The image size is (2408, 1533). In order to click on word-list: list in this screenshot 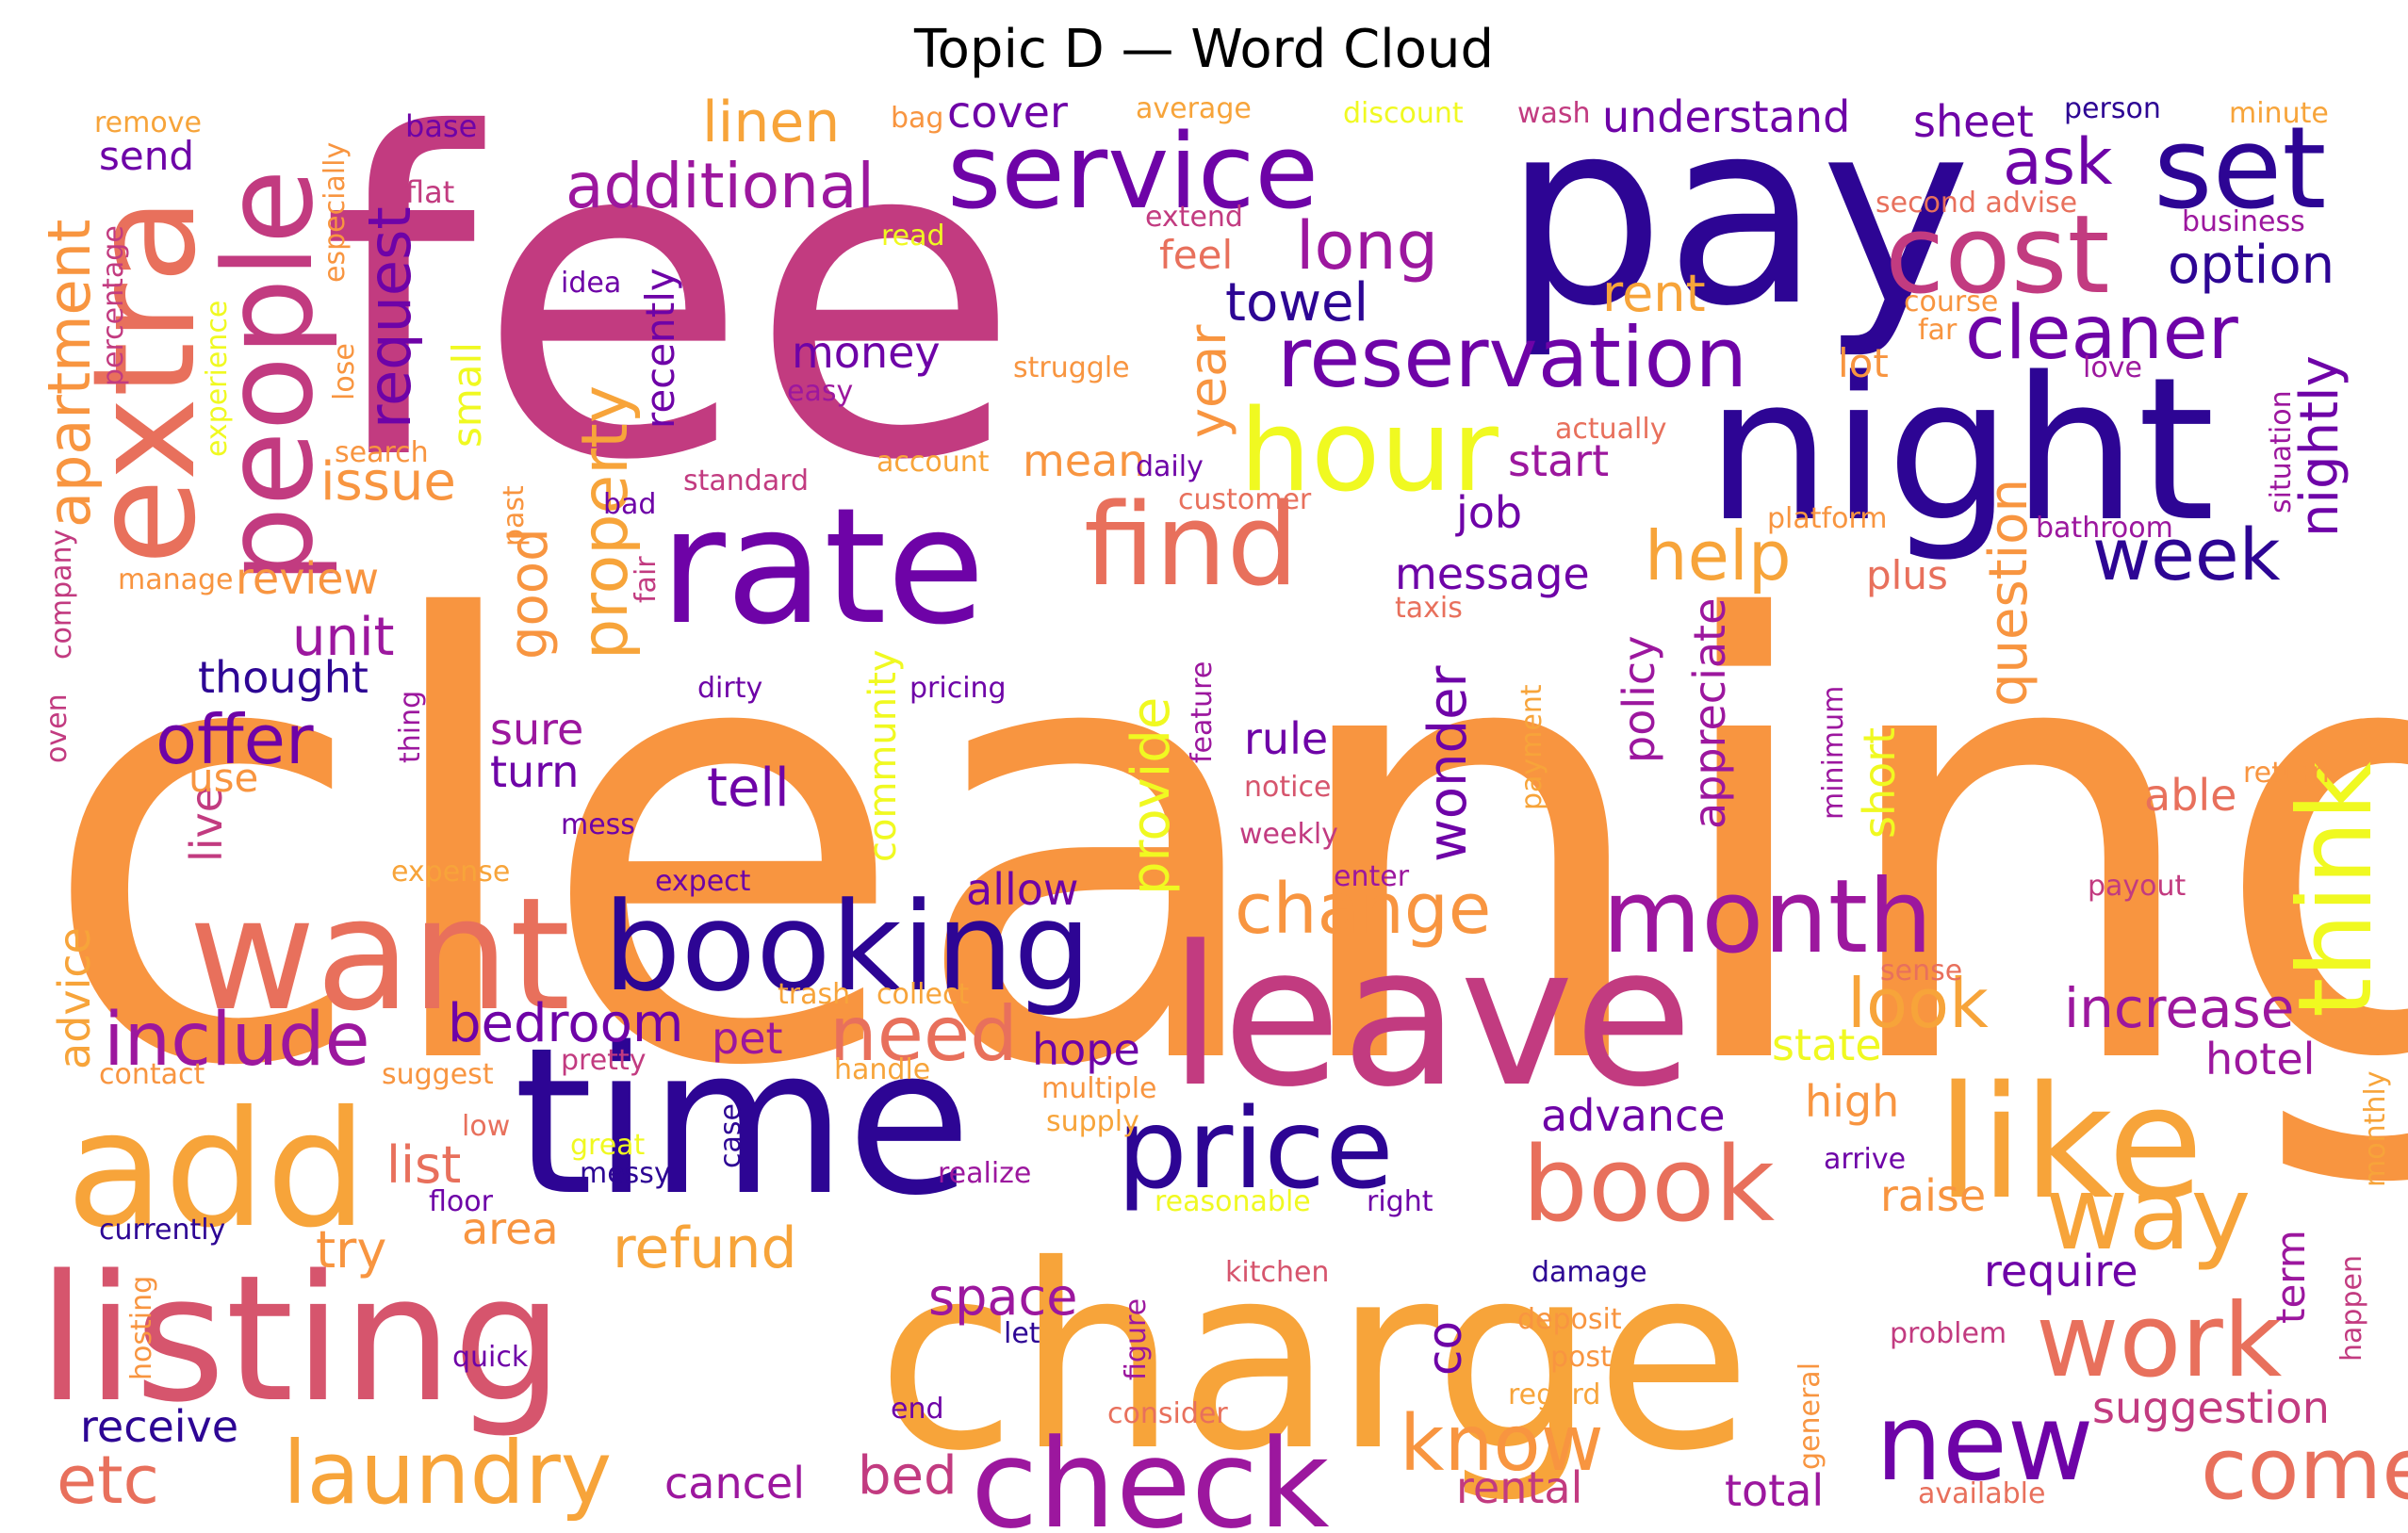, I will do `click(424, 1165)`.